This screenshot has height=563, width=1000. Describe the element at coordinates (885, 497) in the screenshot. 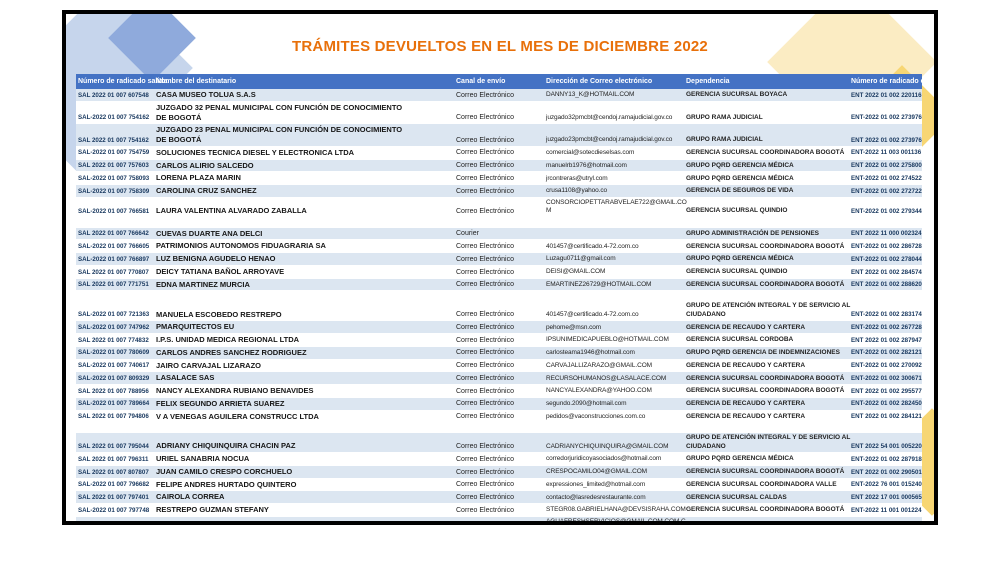

I see `cell-radicado-origen: ENT 2022 17 001 000565` at that location.